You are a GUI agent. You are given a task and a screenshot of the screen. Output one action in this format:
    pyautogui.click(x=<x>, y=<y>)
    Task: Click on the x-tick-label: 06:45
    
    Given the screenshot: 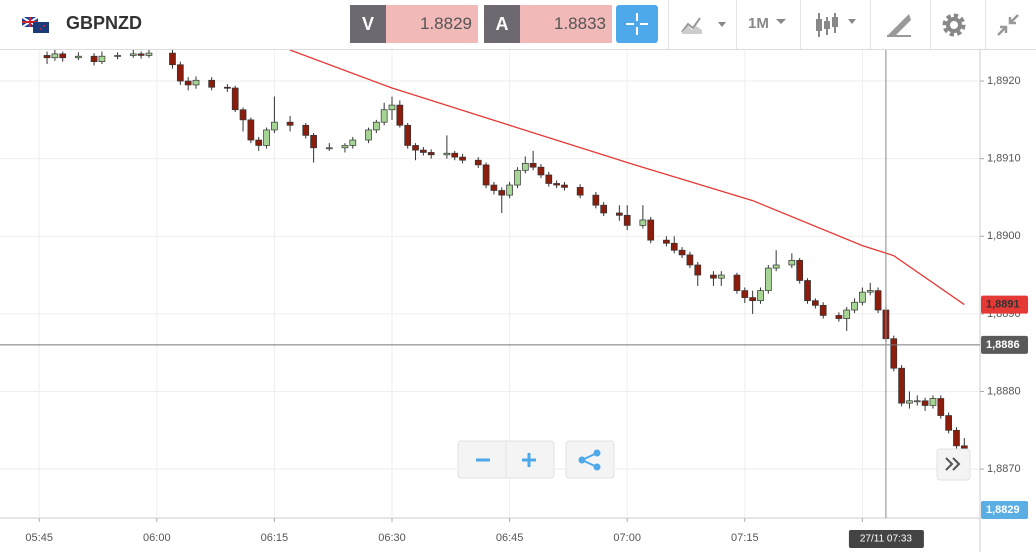 What is the action you would take?
    pyautogui.click(x=510, y=538)
    